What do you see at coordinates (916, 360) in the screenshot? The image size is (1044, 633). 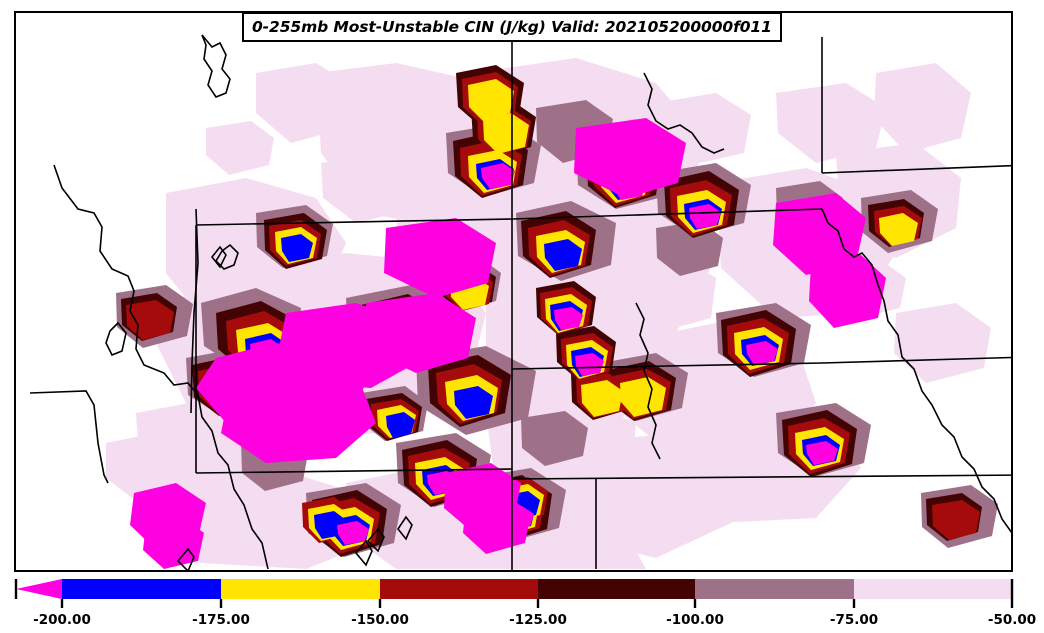 I see `nebraska-south-dakota-border` at bounding box center [916, 360].